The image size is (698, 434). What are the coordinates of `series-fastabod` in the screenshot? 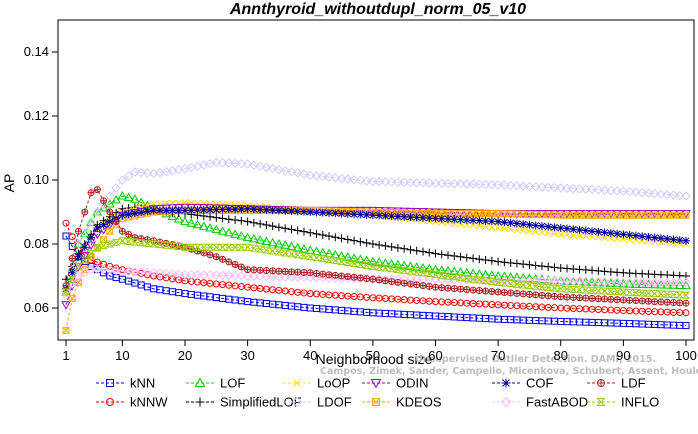 It's located at (376, 280).